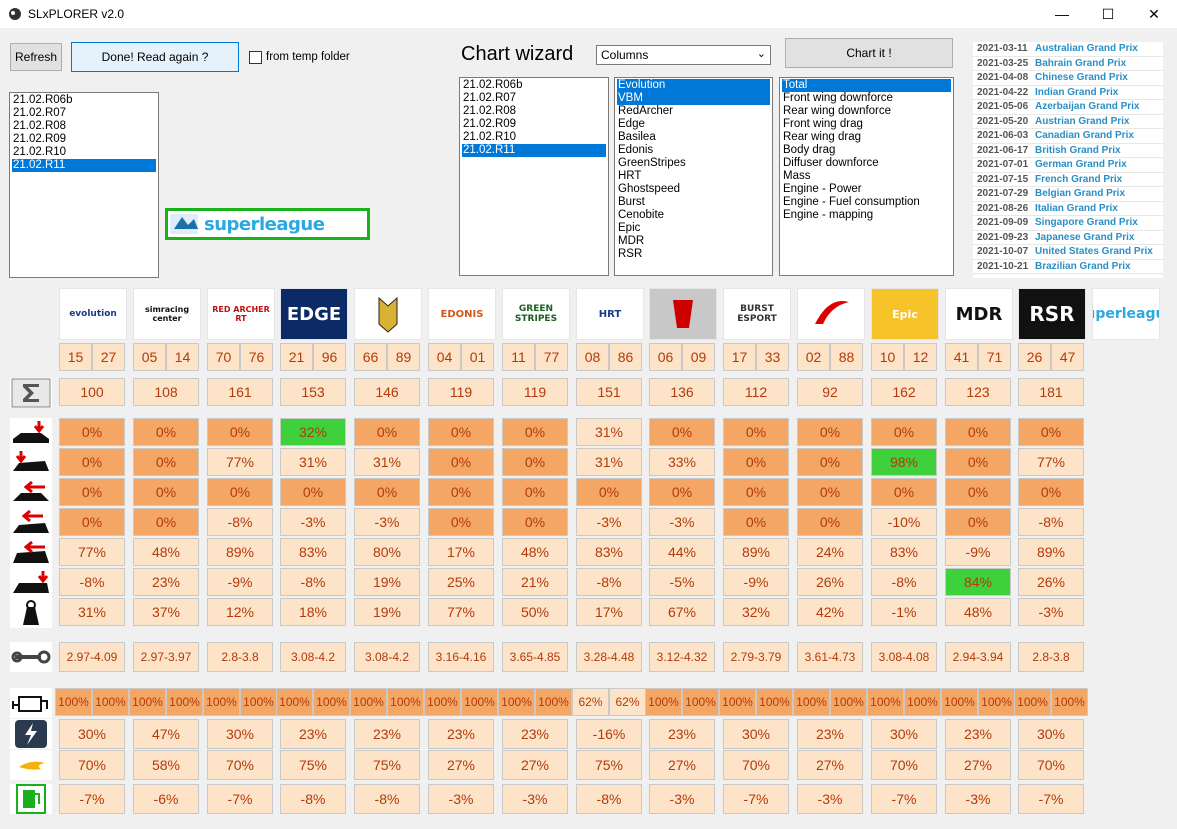 The width and height of the screenshot is (1177, 829). I want to click on list-item: Rear wing downforce, so click(837, 111).